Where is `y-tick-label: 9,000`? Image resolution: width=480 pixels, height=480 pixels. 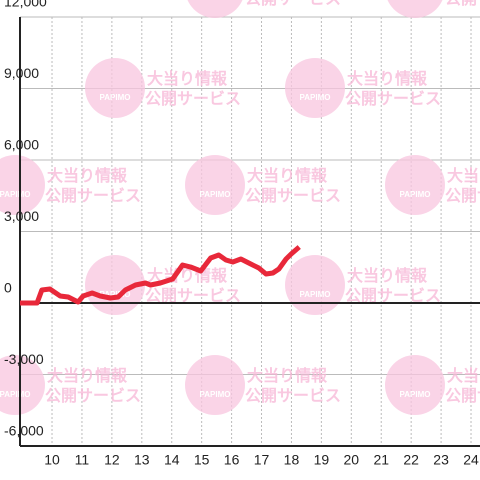 y-tick-label: 9,000 is located at coordinates (21, 73).